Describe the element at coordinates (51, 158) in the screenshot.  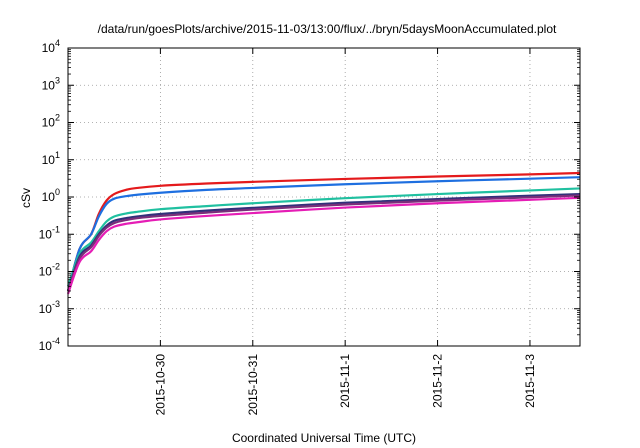
I see `y-tick-label: 10¹` at that location.